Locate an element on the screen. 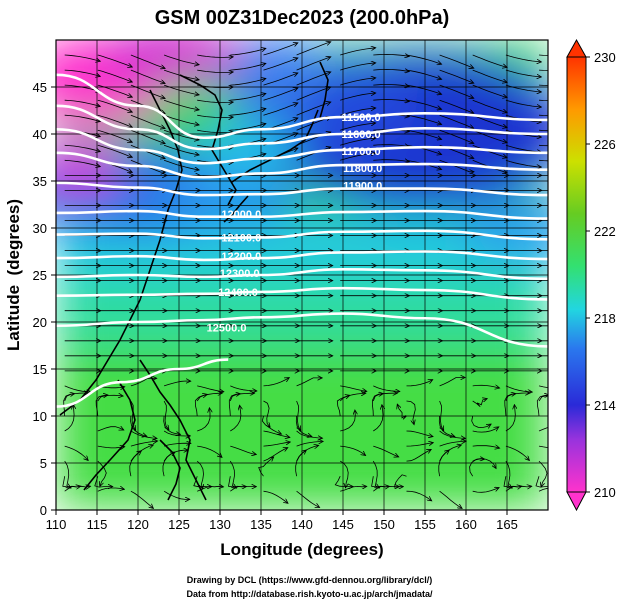  x-tick-label: 165 is located at coordinates (507, 524).